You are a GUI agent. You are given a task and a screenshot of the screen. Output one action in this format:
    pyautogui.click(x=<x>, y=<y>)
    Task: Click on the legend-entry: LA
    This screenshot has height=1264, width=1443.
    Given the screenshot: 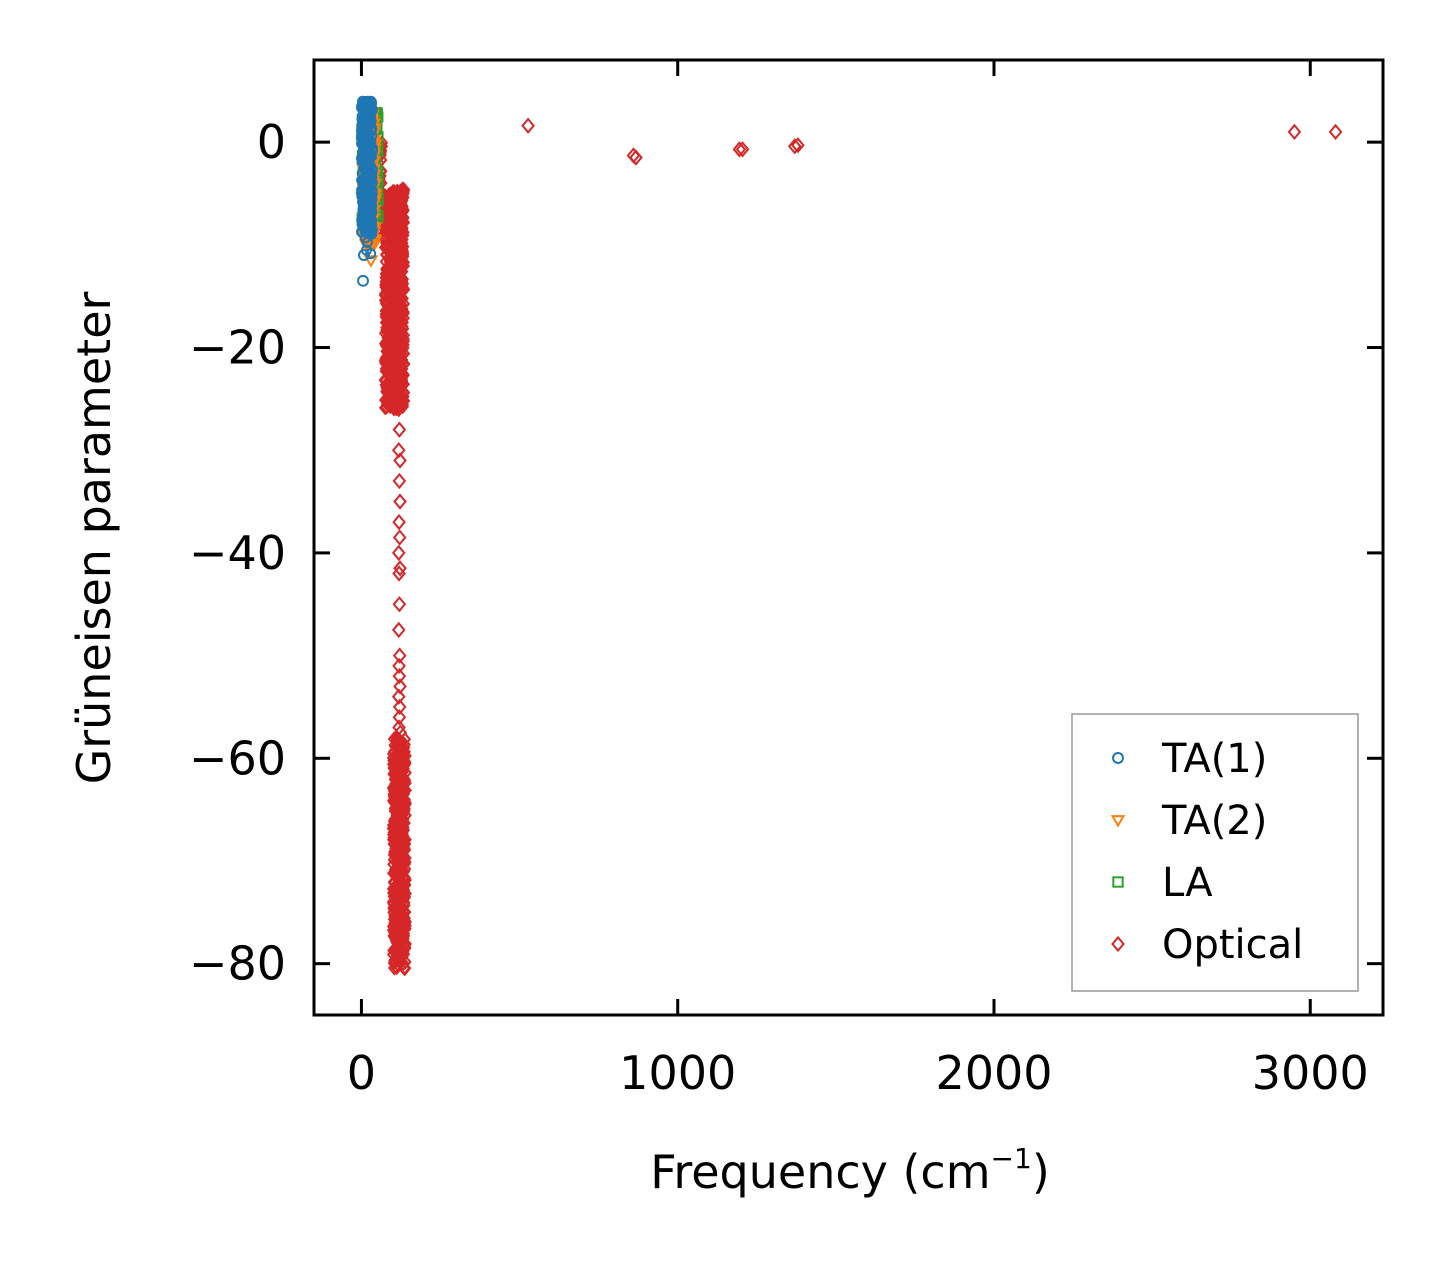 What is the action you would take?
    pyautogui.click(x=1162, y=883)
    